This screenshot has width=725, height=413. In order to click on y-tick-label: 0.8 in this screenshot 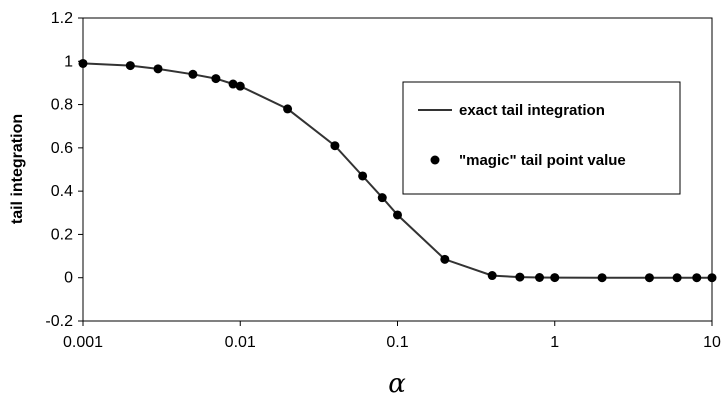, I will do `click(62, 105)`.